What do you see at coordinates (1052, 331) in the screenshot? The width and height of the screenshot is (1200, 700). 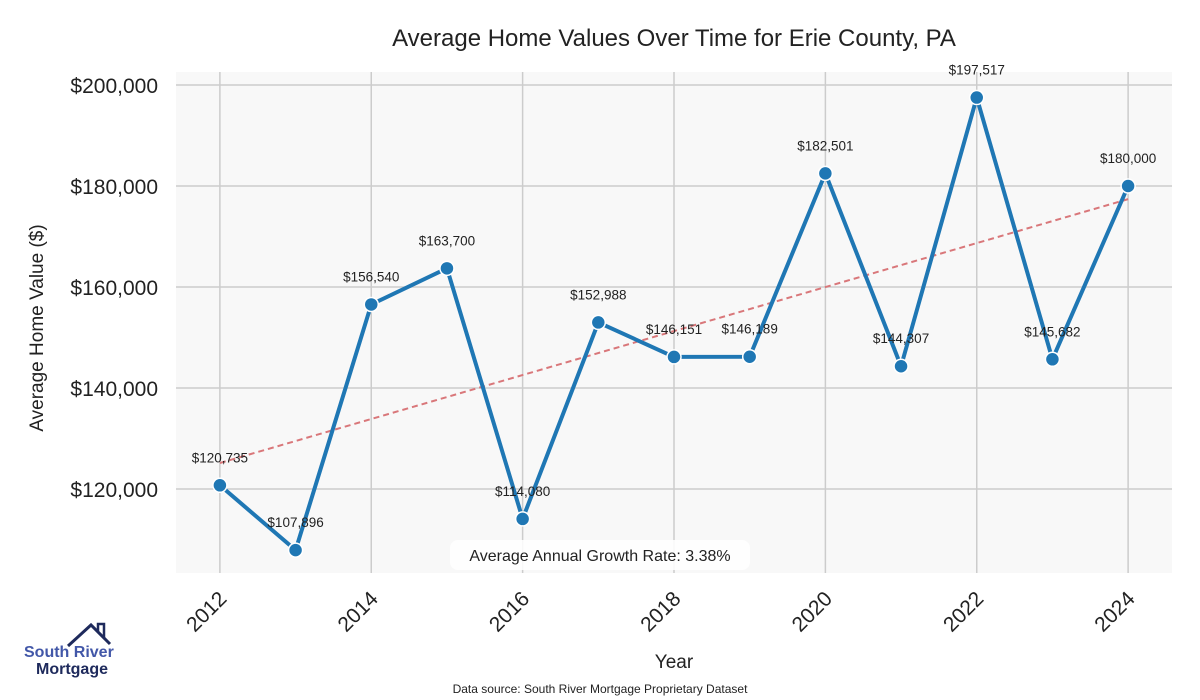 I see `data-label: $145,682` at bounding box center [1052, 331].